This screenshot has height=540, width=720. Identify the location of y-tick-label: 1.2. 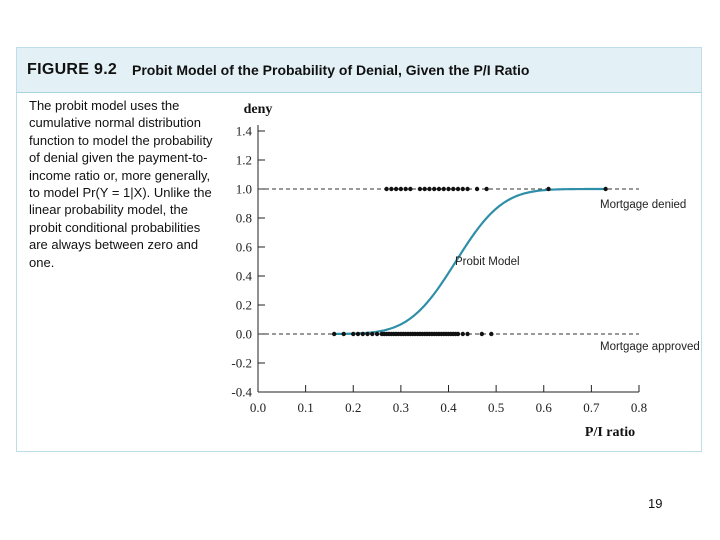
(244, 160).